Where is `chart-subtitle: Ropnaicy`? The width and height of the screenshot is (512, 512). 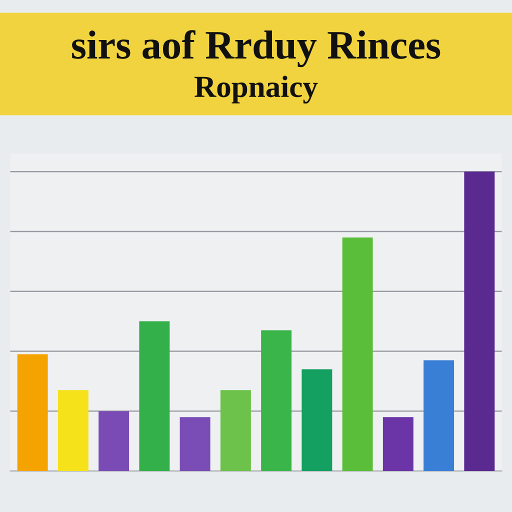 chart-subtitle: Ropnaicy is located at coordinates (256, 90).